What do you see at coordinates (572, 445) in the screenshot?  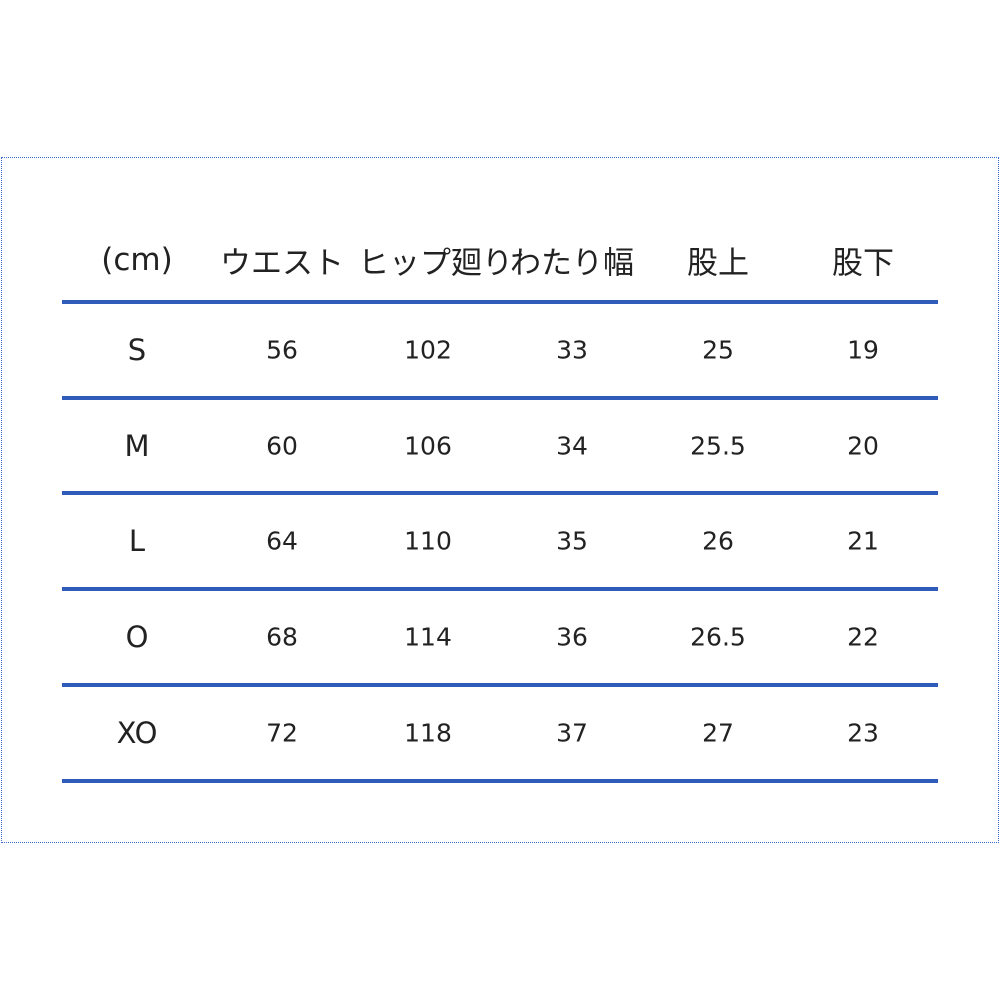 I see `table-cell: 34` at bounding box center [572, 445].